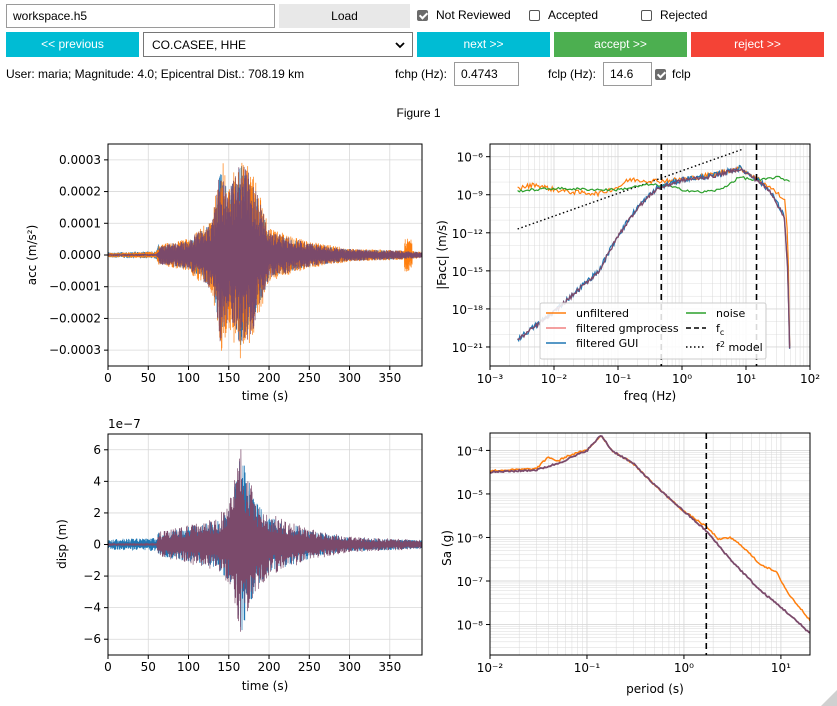 The height and width of the screenshot is (706, 837). Describe the element at coordinates (684, 15) in the screenshot. I see `rejected-label: Rejected` at that location.